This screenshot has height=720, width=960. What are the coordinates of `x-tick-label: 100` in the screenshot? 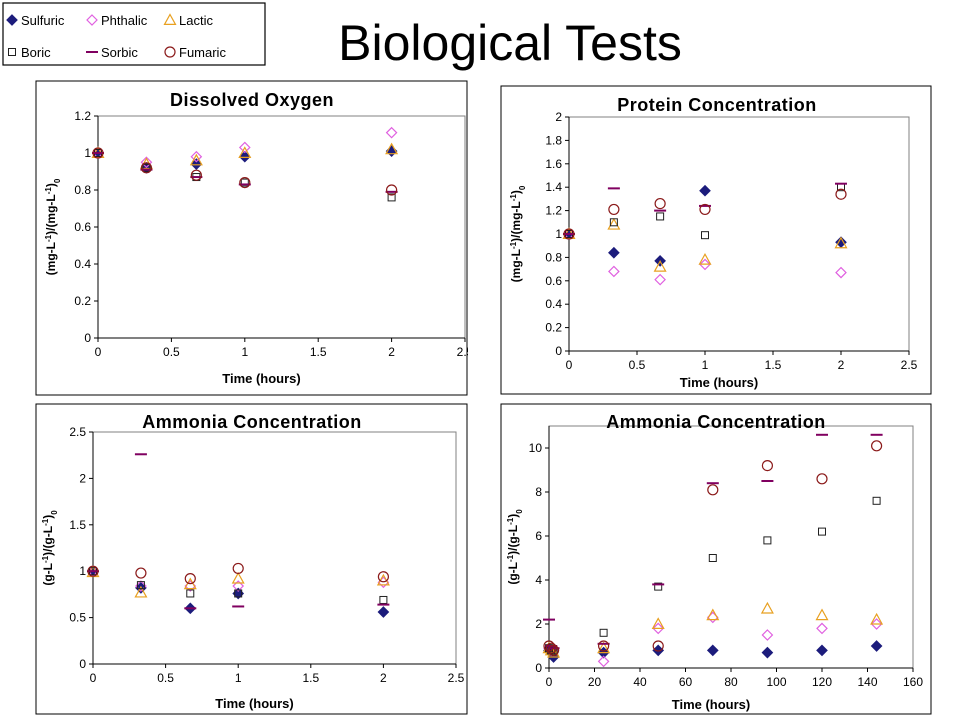 It's located at (776, 682).